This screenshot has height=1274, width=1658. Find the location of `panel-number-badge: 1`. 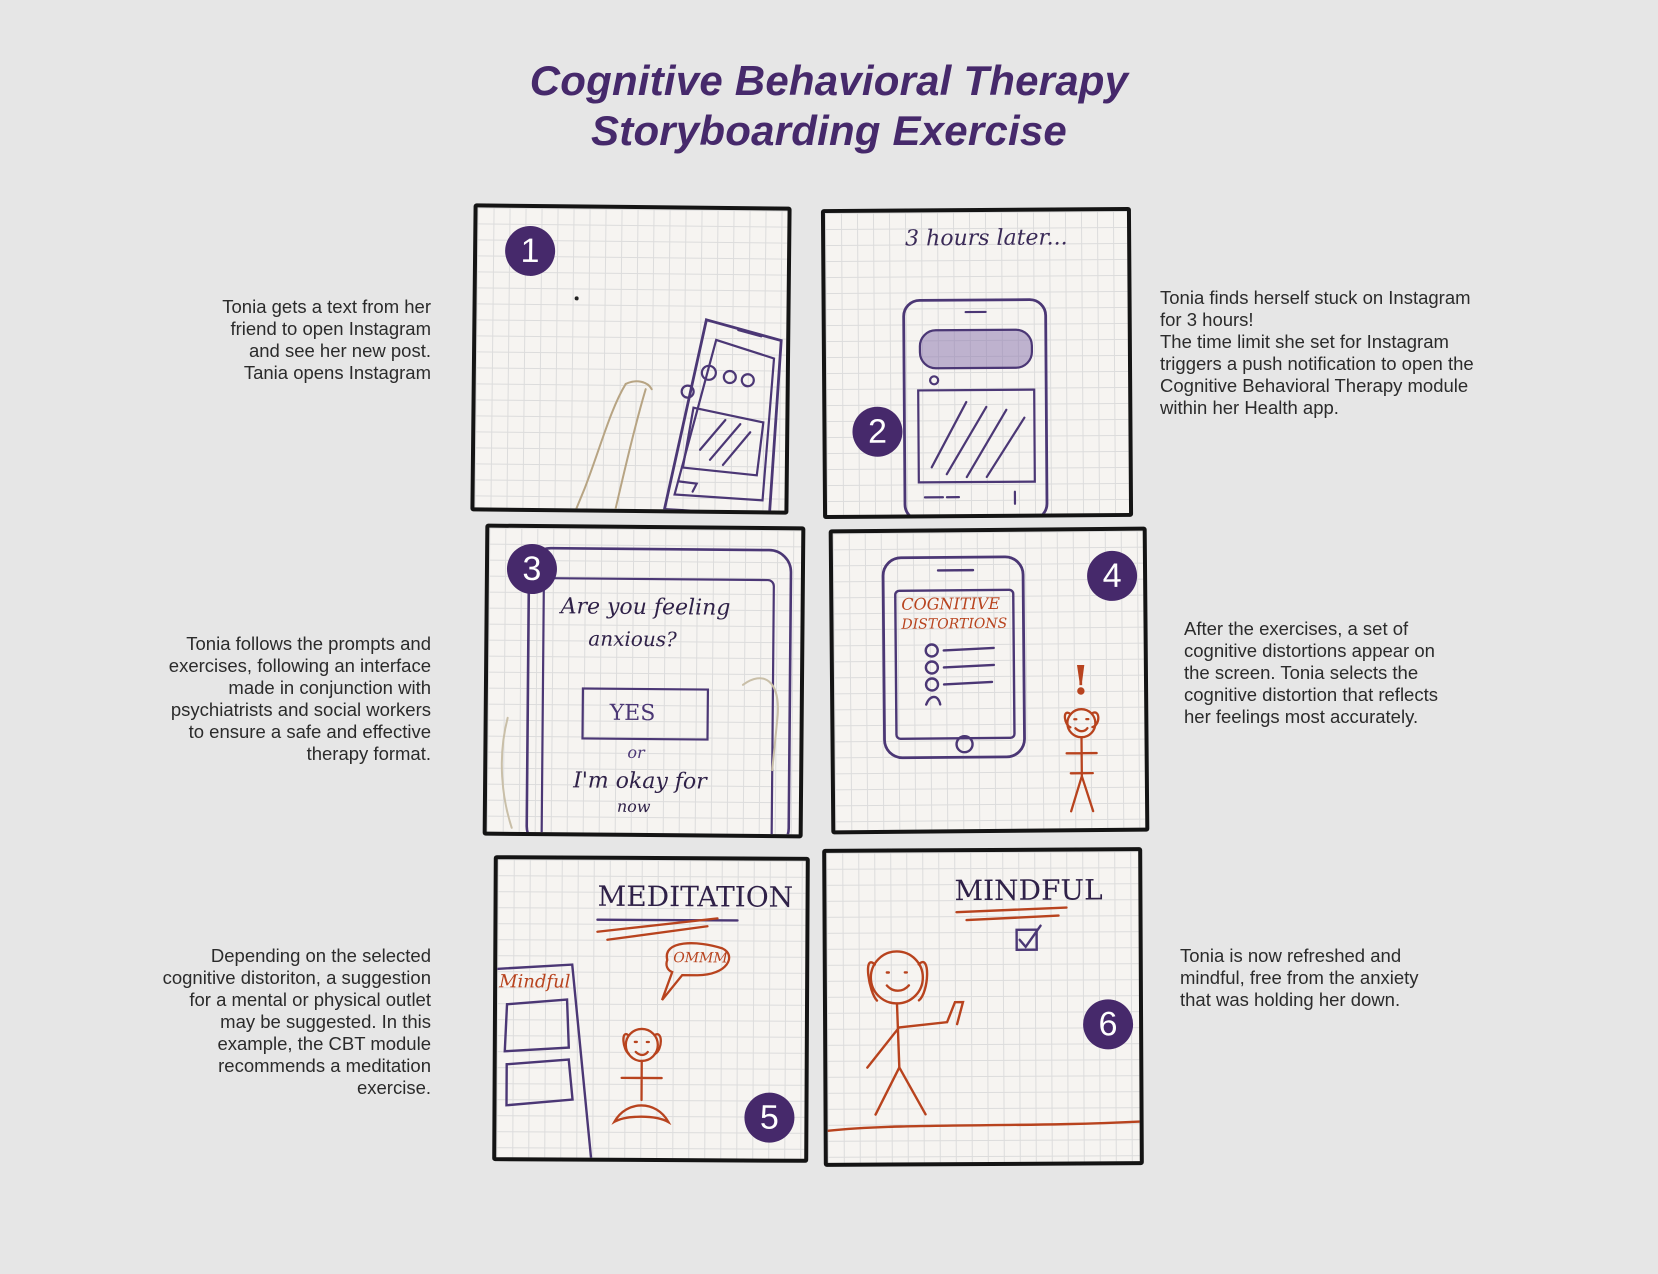

panel-number-badge: 1 is located at coordinates (530, 251).